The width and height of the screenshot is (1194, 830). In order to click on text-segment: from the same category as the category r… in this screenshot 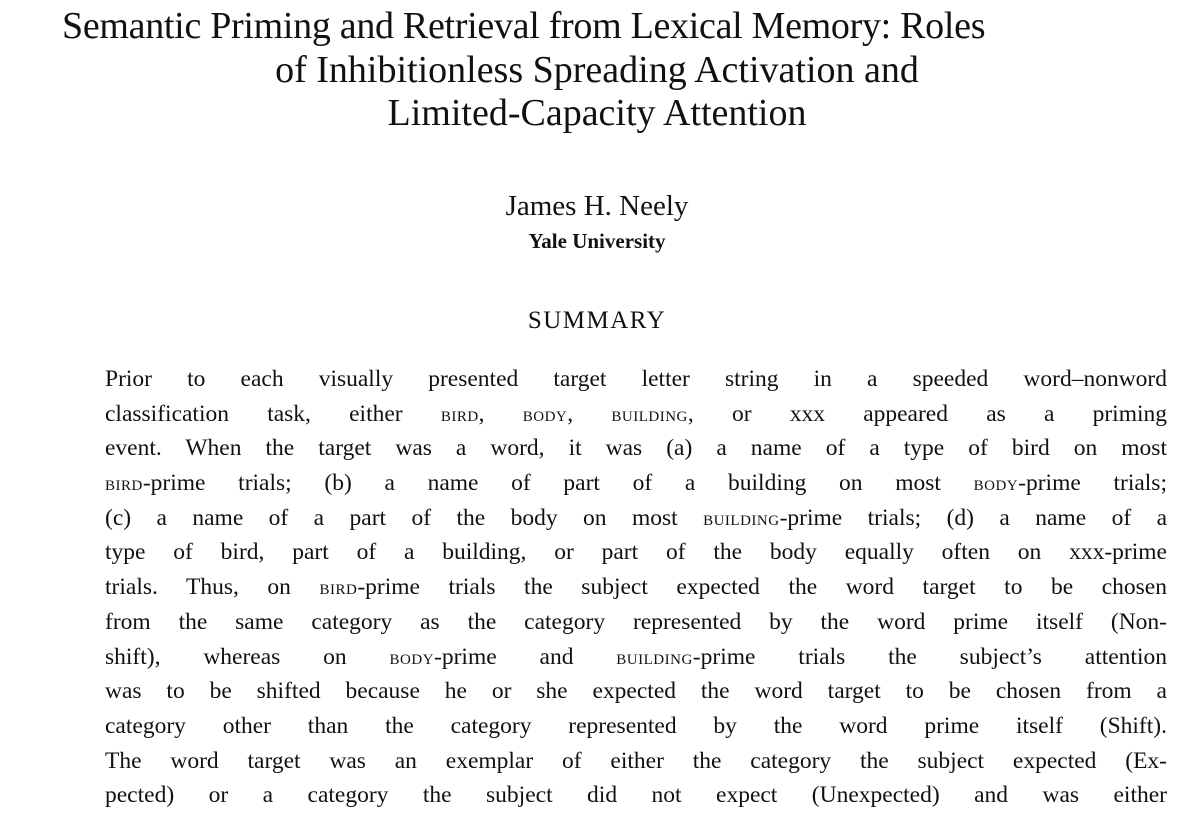, I will do `click(636, 621)`.